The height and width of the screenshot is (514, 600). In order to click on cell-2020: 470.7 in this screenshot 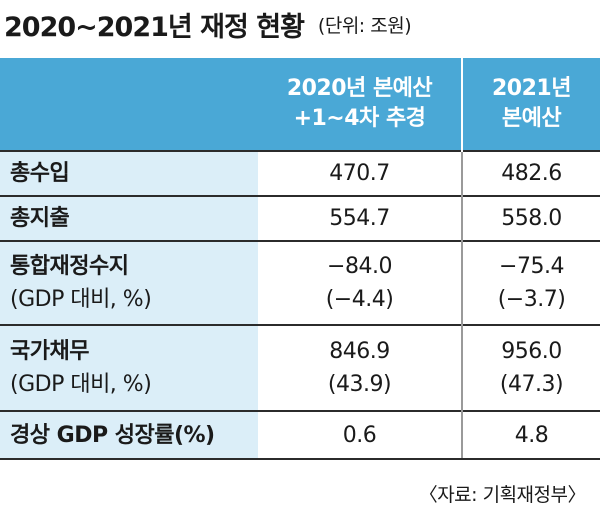, I will do `click(360, 173)`.